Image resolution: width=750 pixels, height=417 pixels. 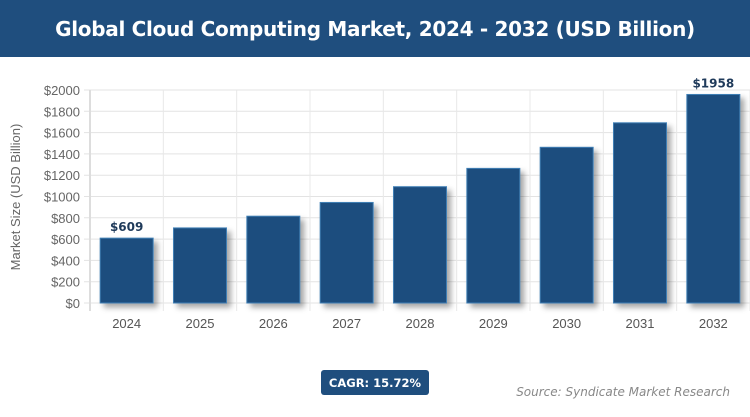 What do you see at coordinates (73, 303) in the screenshot?
I see `y-tick-label: $0` at bounding box center [73, 303].